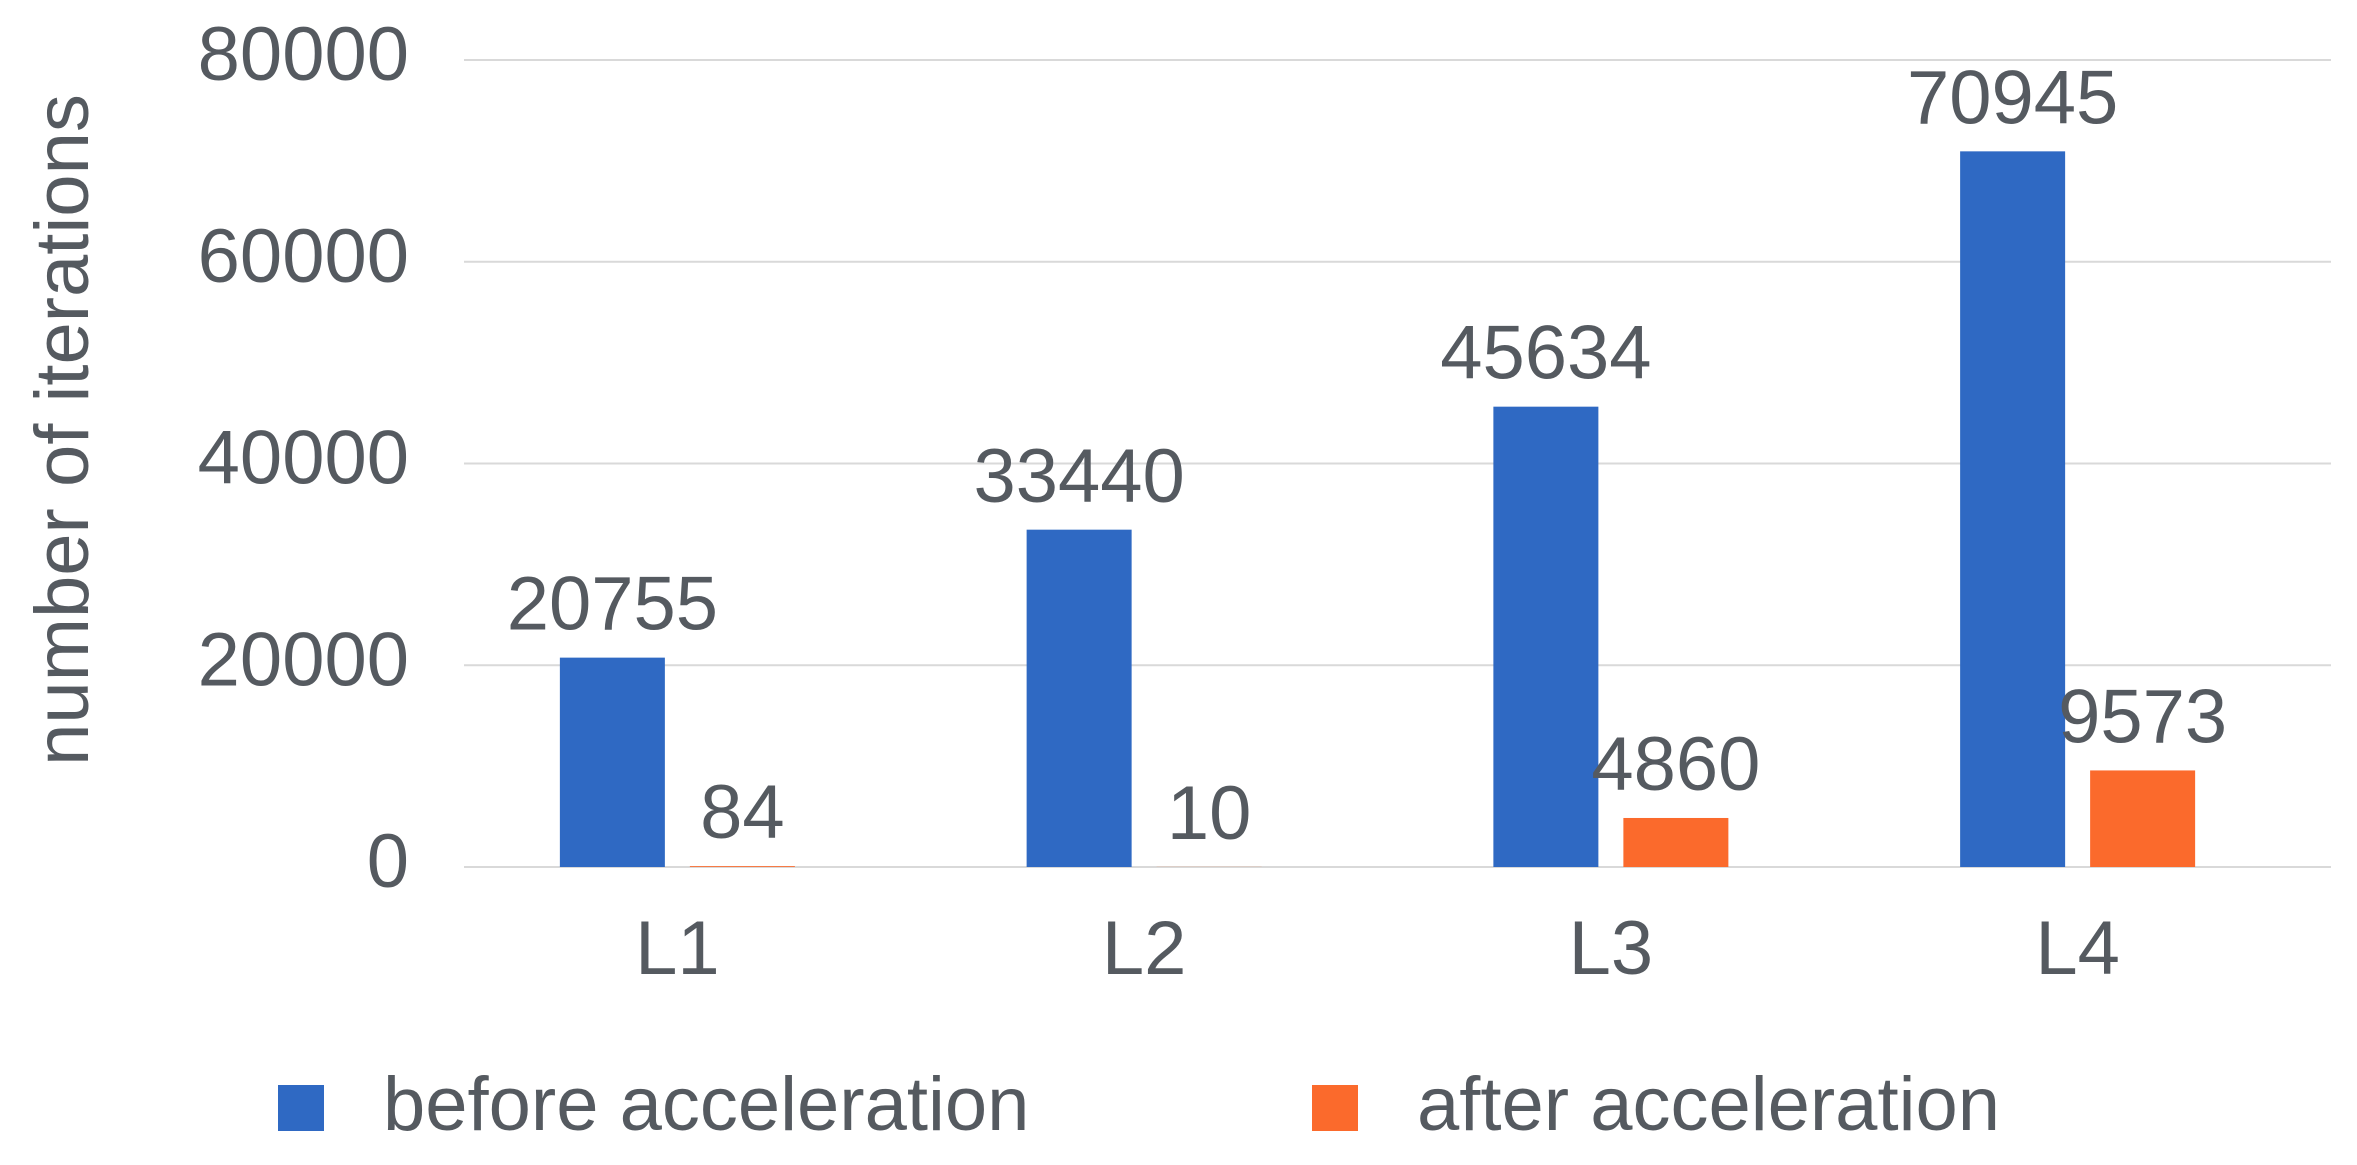 The height and width of the screenshot is (1165, 2357). Describe the element at coordinates (1144, 948) in the screenshot. I see `x-tick-label: L2` at that location.